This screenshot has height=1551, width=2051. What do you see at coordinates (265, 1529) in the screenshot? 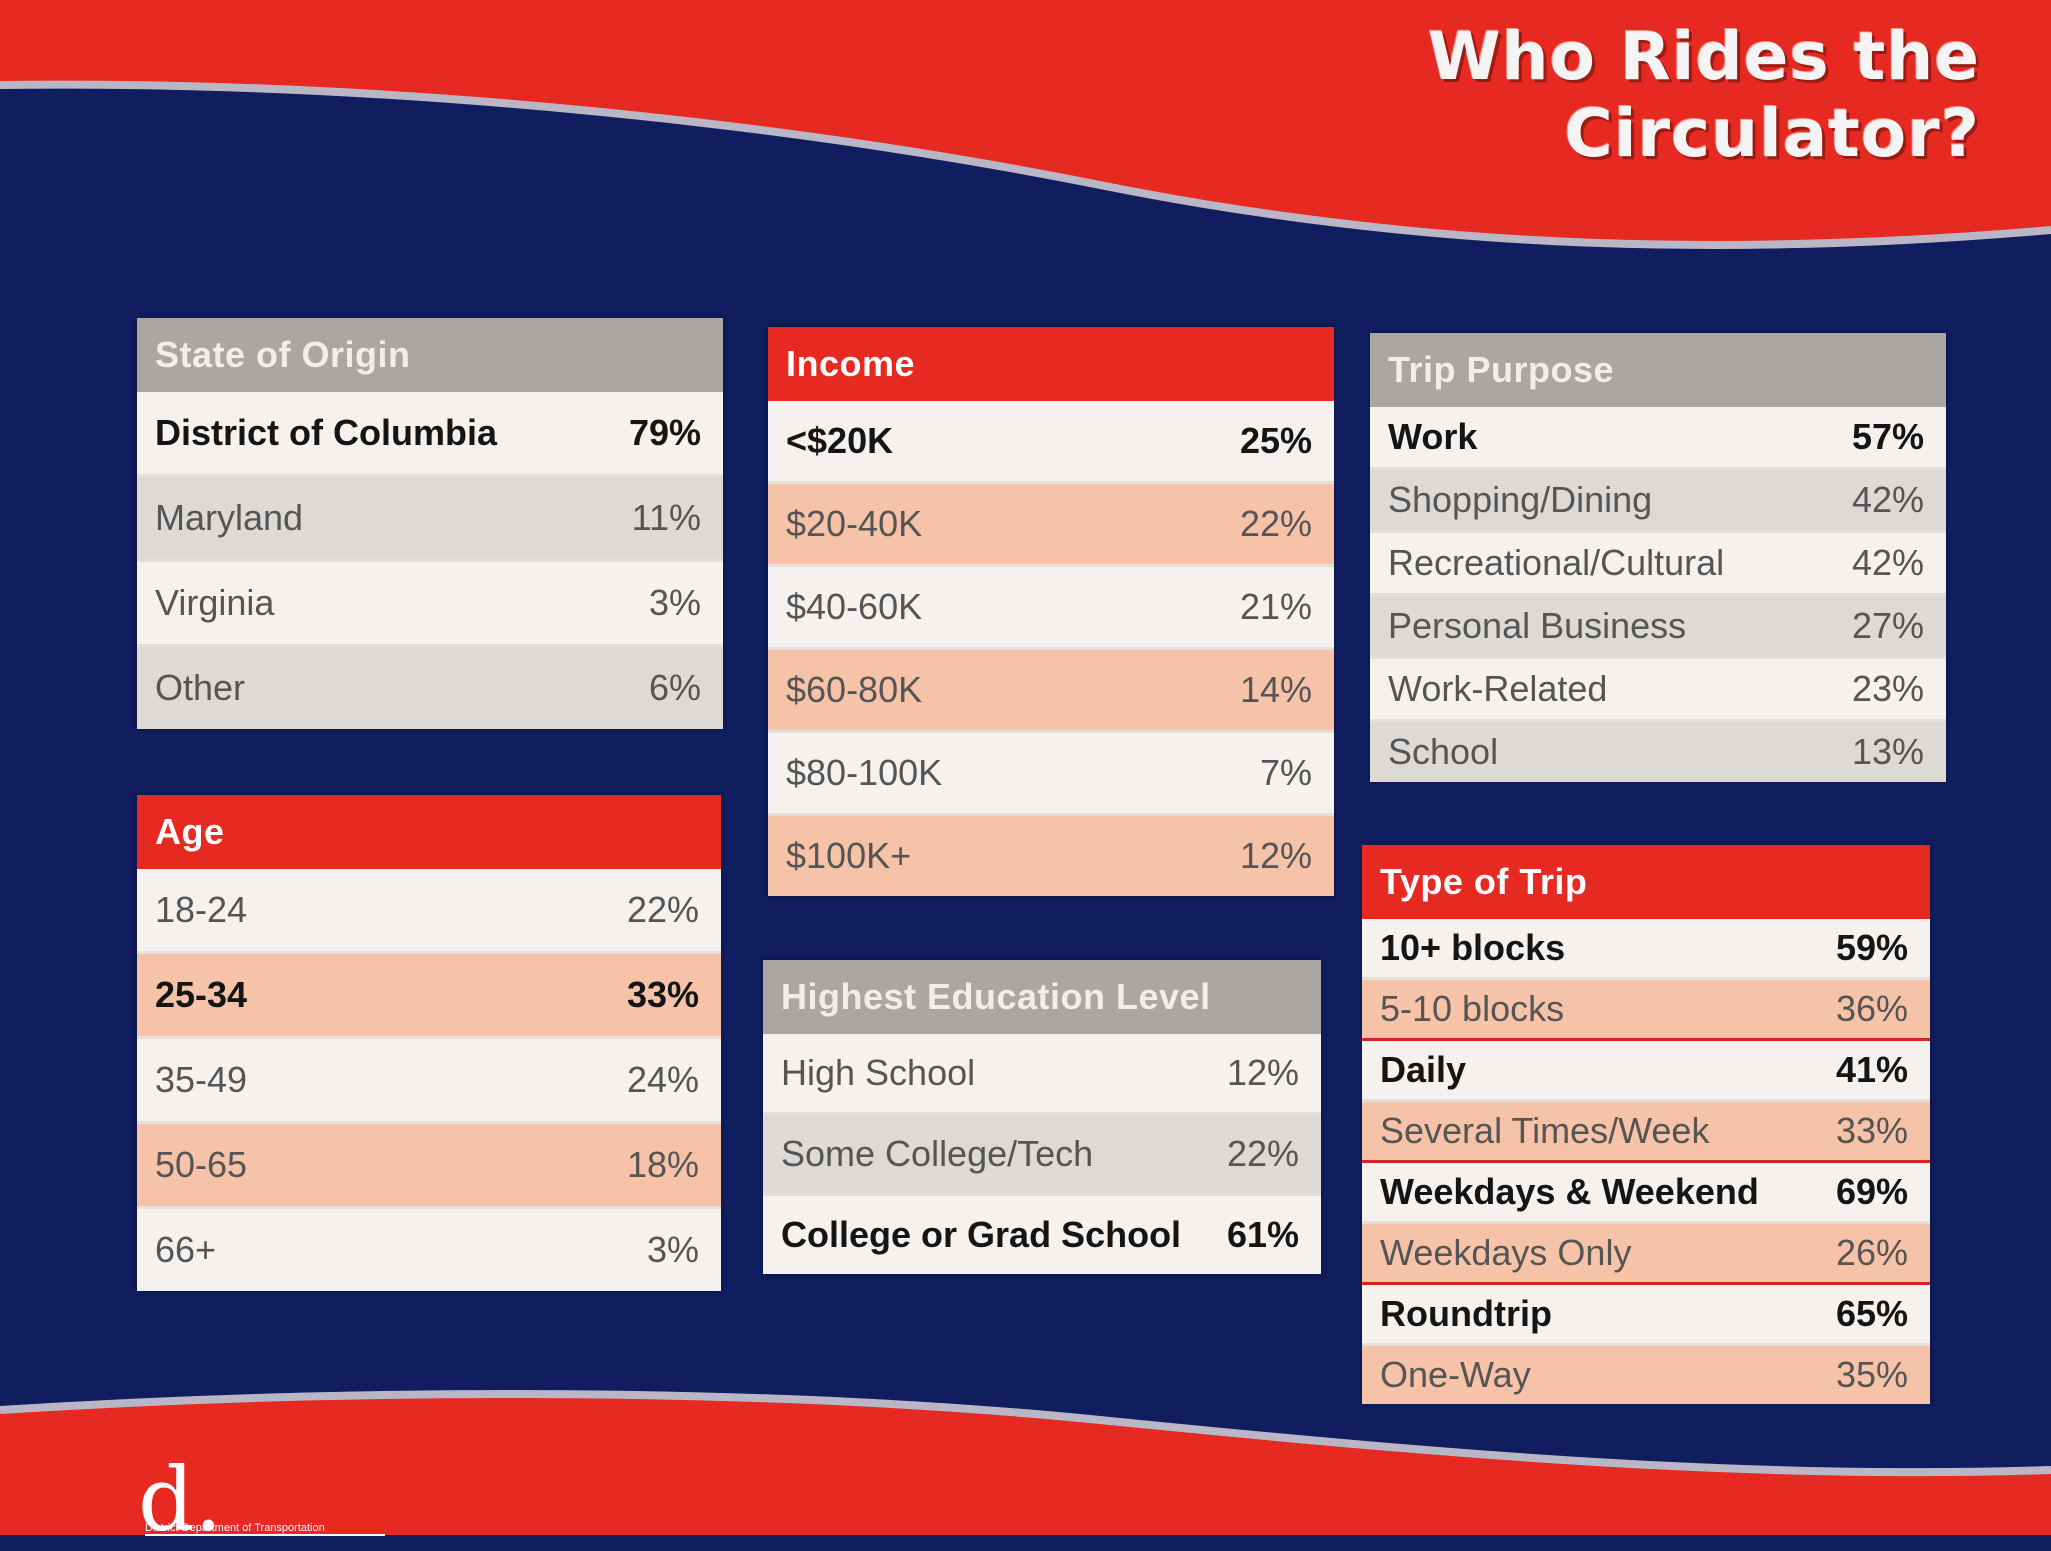
I see `ddot-logo-text: District Department of Transportation` at bounding box center [265, 1529].